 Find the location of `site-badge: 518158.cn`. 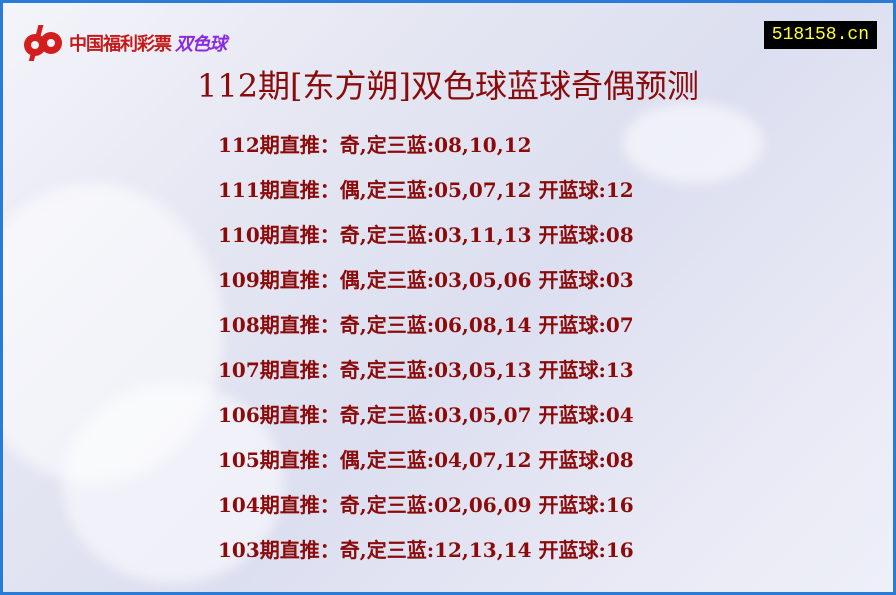

site-badge: 518158.cn is located at coordinates (820, 35).